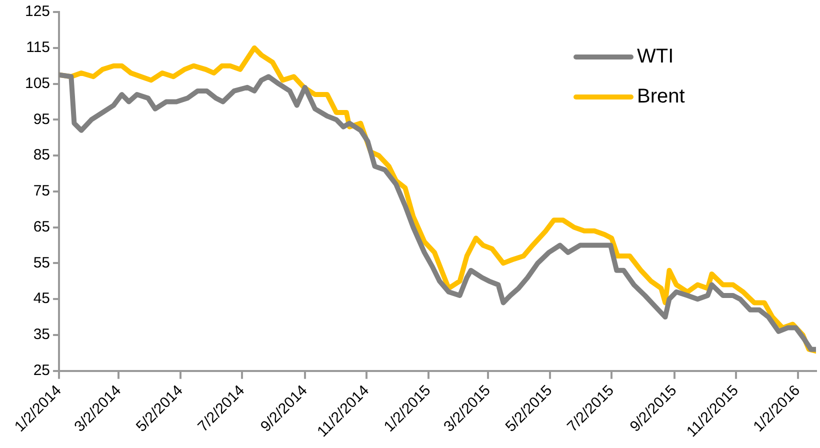 This screenshot has width=820, height=448. Describe the element at coordinates (41, 119) in the screenshot. I see `y-tick-label: 95` at that location.